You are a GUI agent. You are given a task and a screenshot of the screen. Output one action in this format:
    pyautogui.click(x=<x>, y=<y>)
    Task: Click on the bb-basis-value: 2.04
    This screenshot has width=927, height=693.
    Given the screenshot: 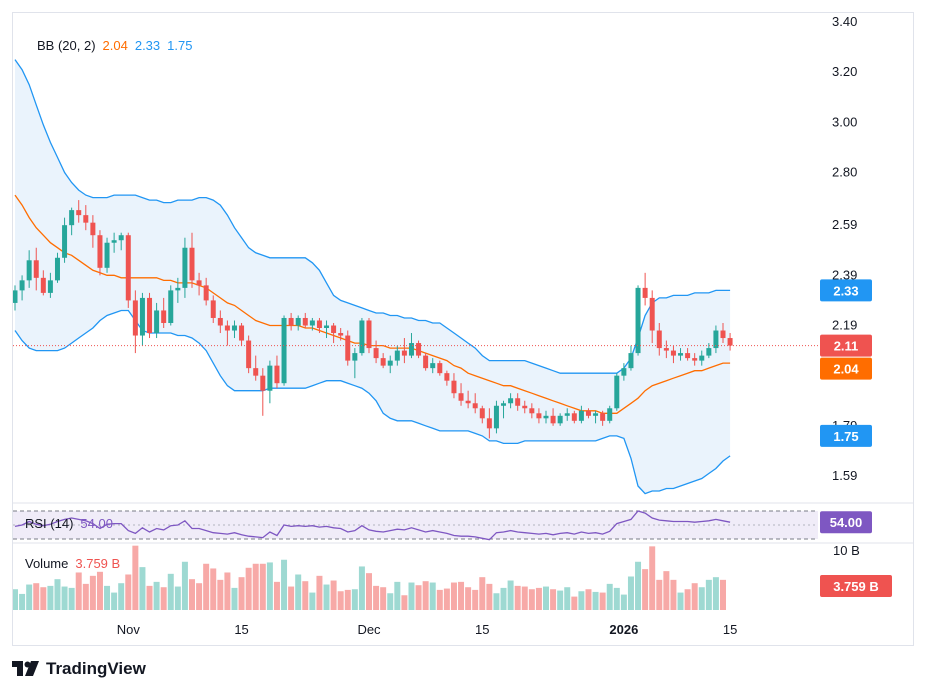 What is the action you would take?
    pyautogui.click(x=115, y=45)
    